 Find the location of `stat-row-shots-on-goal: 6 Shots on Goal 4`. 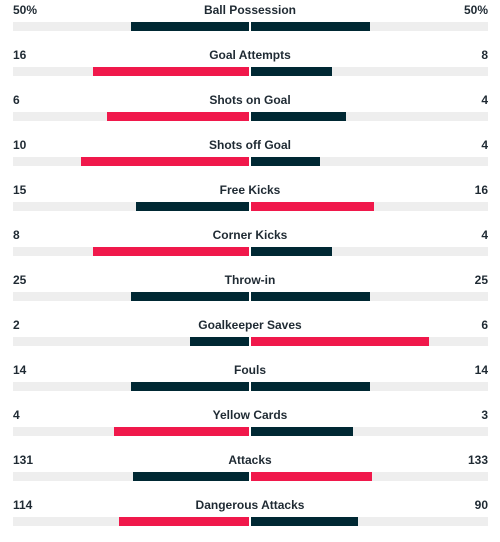

stat-row-shots-on-goal: 6 Shots on Goal 4 is located at coordinates (250, 114).